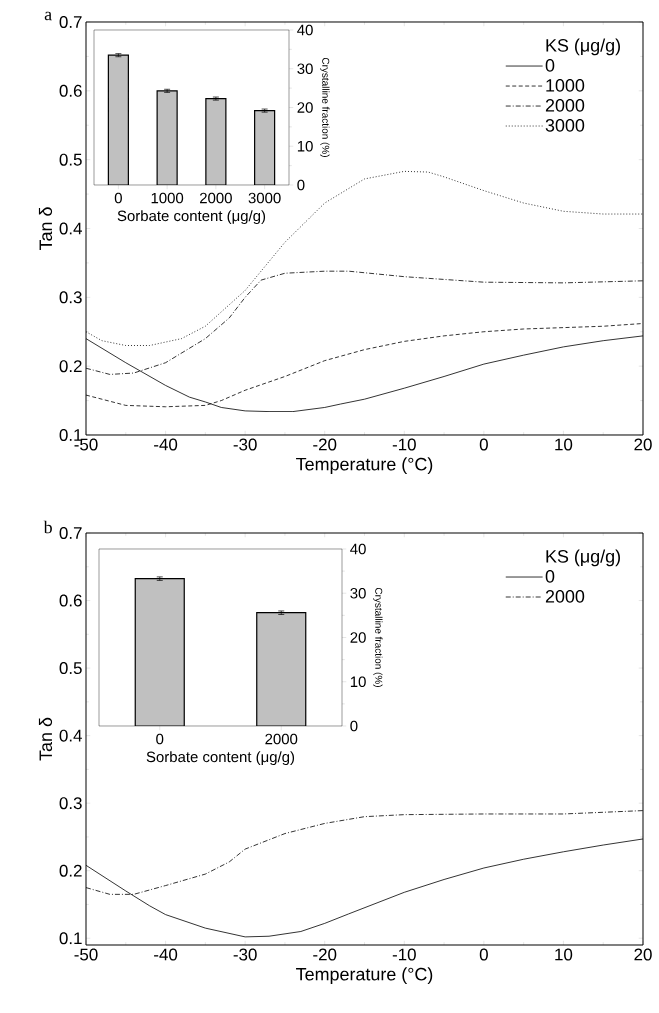  What do you see at coordinates (86, 954) in the screenshot?
I see `x-tick-label: -50` at bounding box center [86, 954].